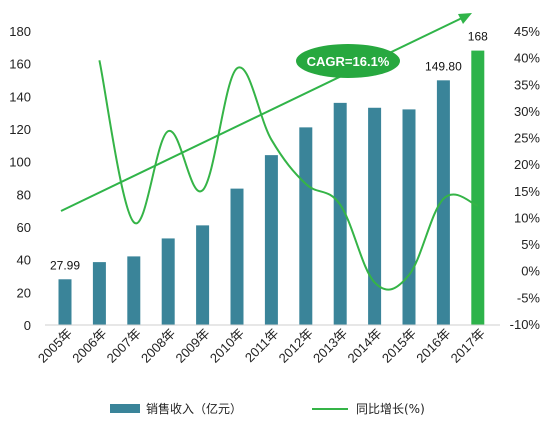 This screenshot has height=423, width=542. Describe the element at coordinates (20, 129) in the screenshot. I see `left-tick-label: 120` at that location.